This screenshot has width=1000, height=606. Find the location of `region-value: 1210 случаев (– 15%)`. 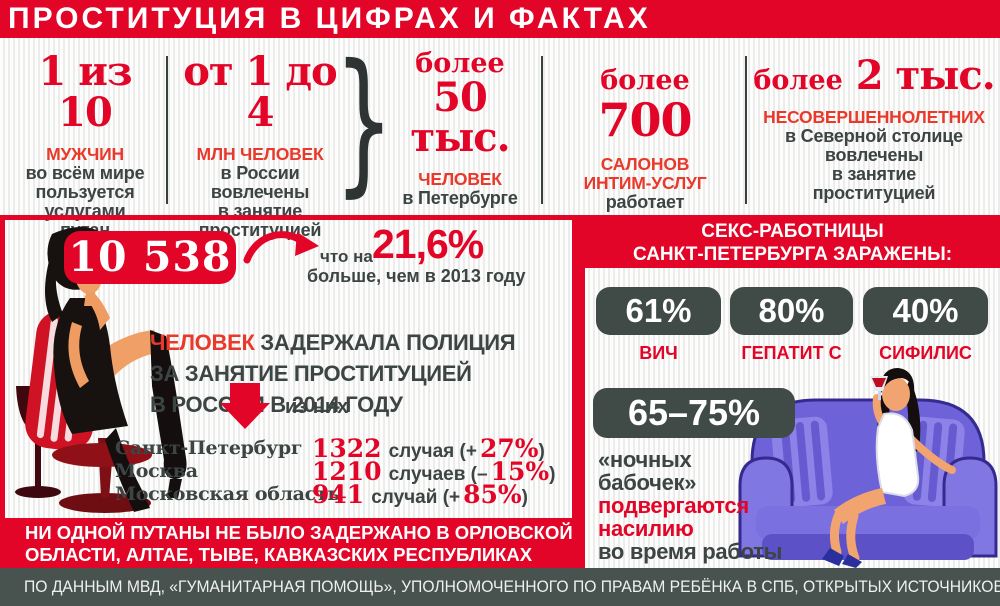

region-value: 1210 случаев (– 15%) is located at coordinates (434, 471).